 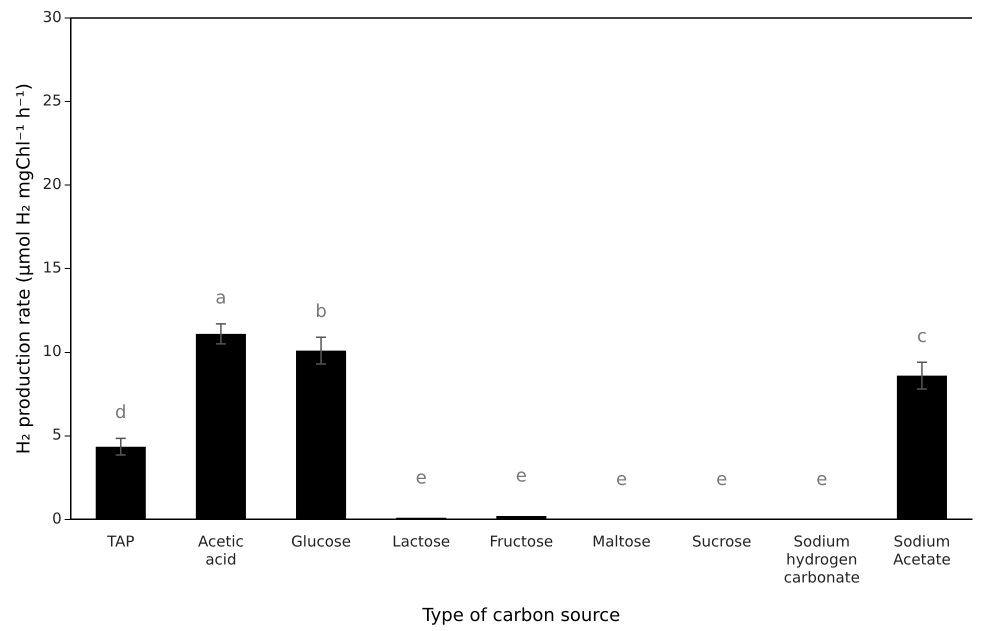 I want to click on x-axis-title: Type of carbon source, so click(x=520, y=615).